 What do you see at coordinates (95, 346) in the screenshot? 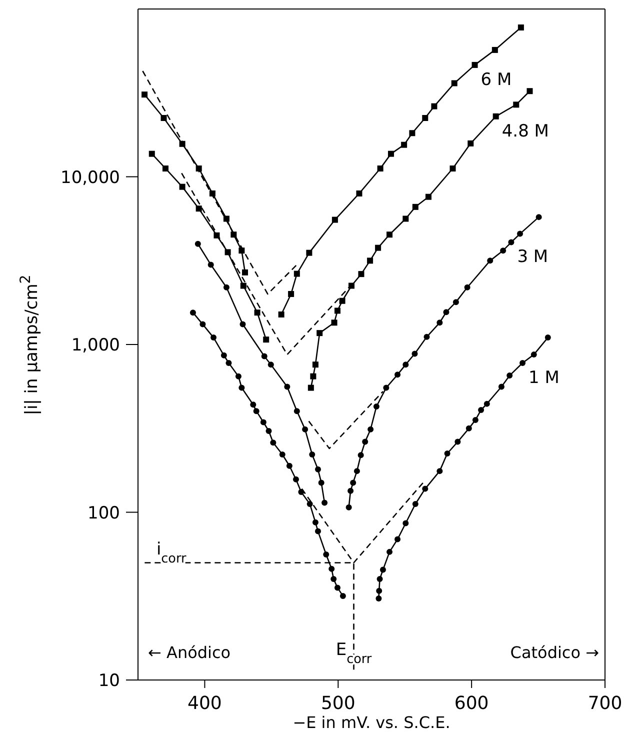
I see `y-tick-label: 1,000` at bounding box center [95, 346].